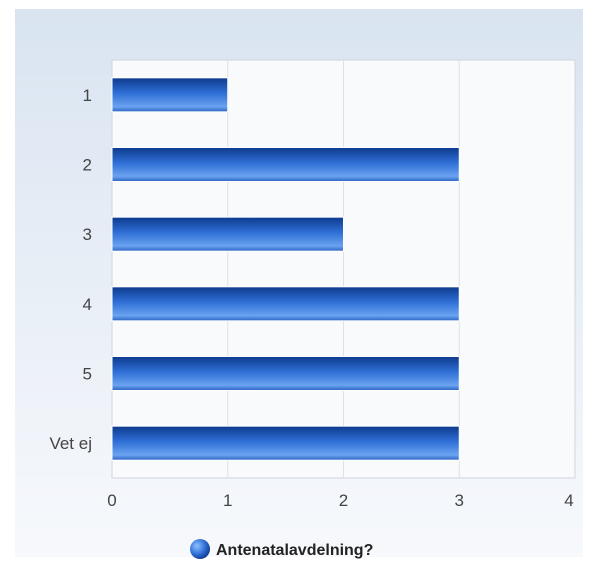 The height and width of the screenshot is (565, 598). I want to click on x-tick-label-0: 0, so click(111, 500).